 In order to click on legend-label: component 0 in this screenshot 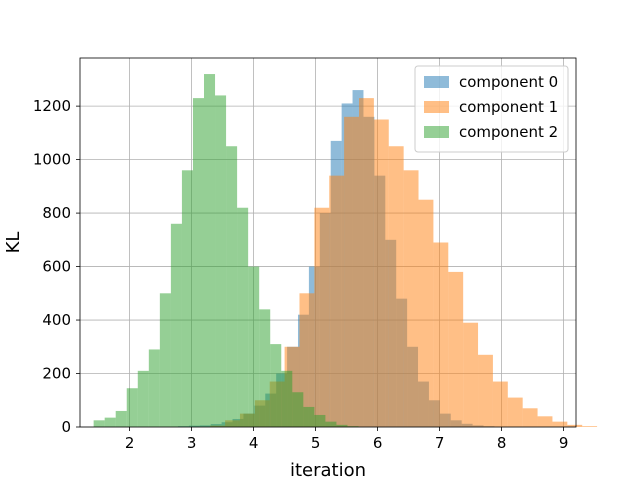, I will do `click(508, 82)`.